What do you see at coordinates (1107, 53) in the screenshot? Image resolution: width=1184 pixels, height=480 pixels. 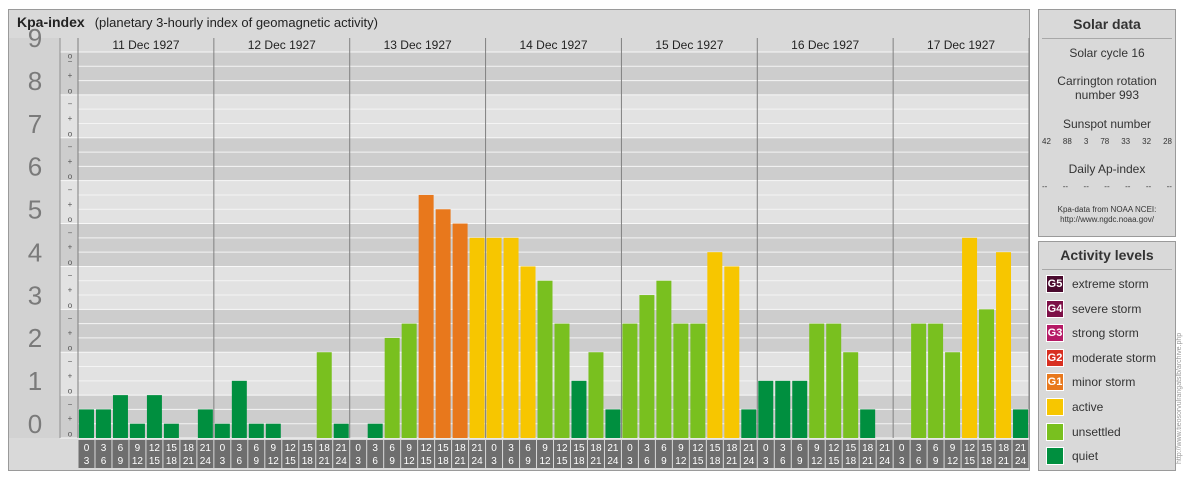 I see `solar-cycle: Solar cycle 16` at bounding box center [1107, 53].